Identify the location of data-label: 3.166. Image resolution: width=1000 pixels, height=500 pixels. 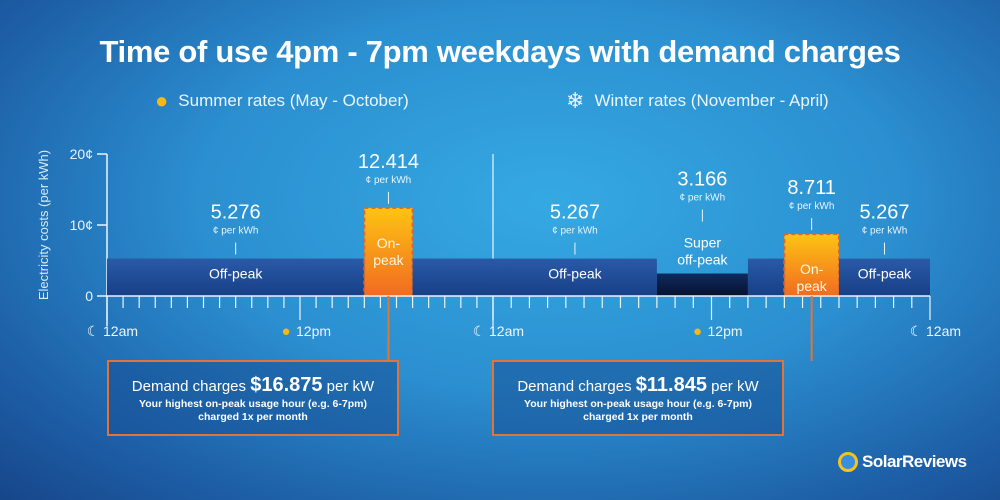
(702, 180).